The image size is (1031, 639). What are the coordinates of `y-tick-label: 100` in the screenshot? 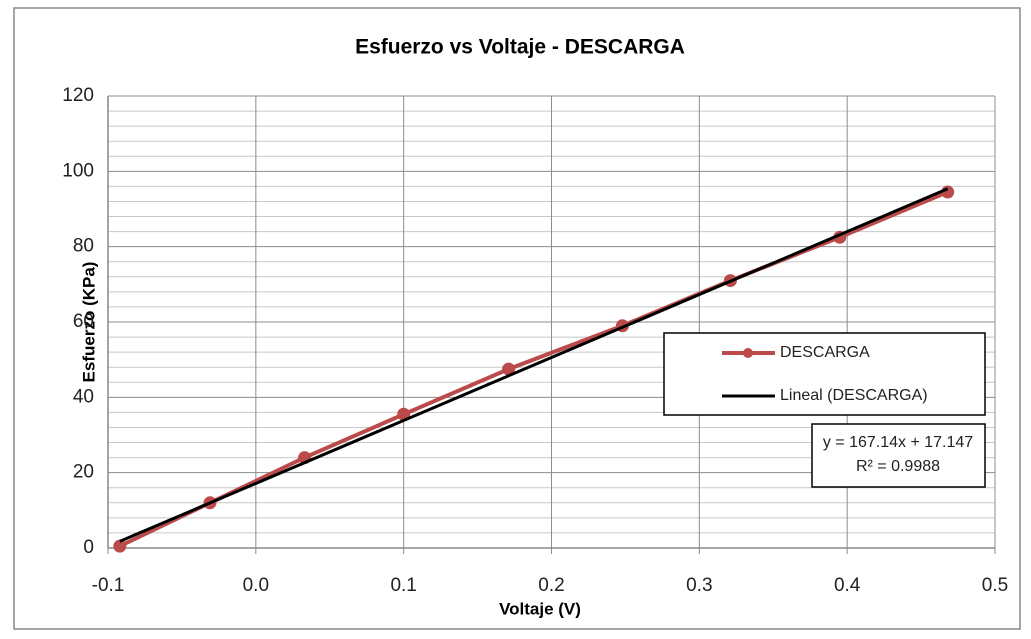 It's located at (78, 170).